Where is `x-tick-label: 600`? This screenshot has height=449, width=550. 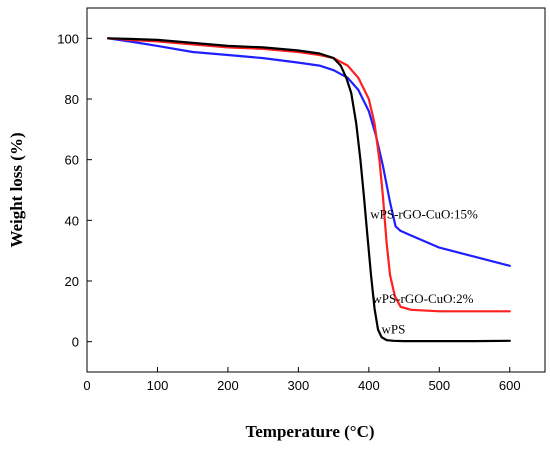
x-tick-label: 600 is located at coordinates (510, 385).